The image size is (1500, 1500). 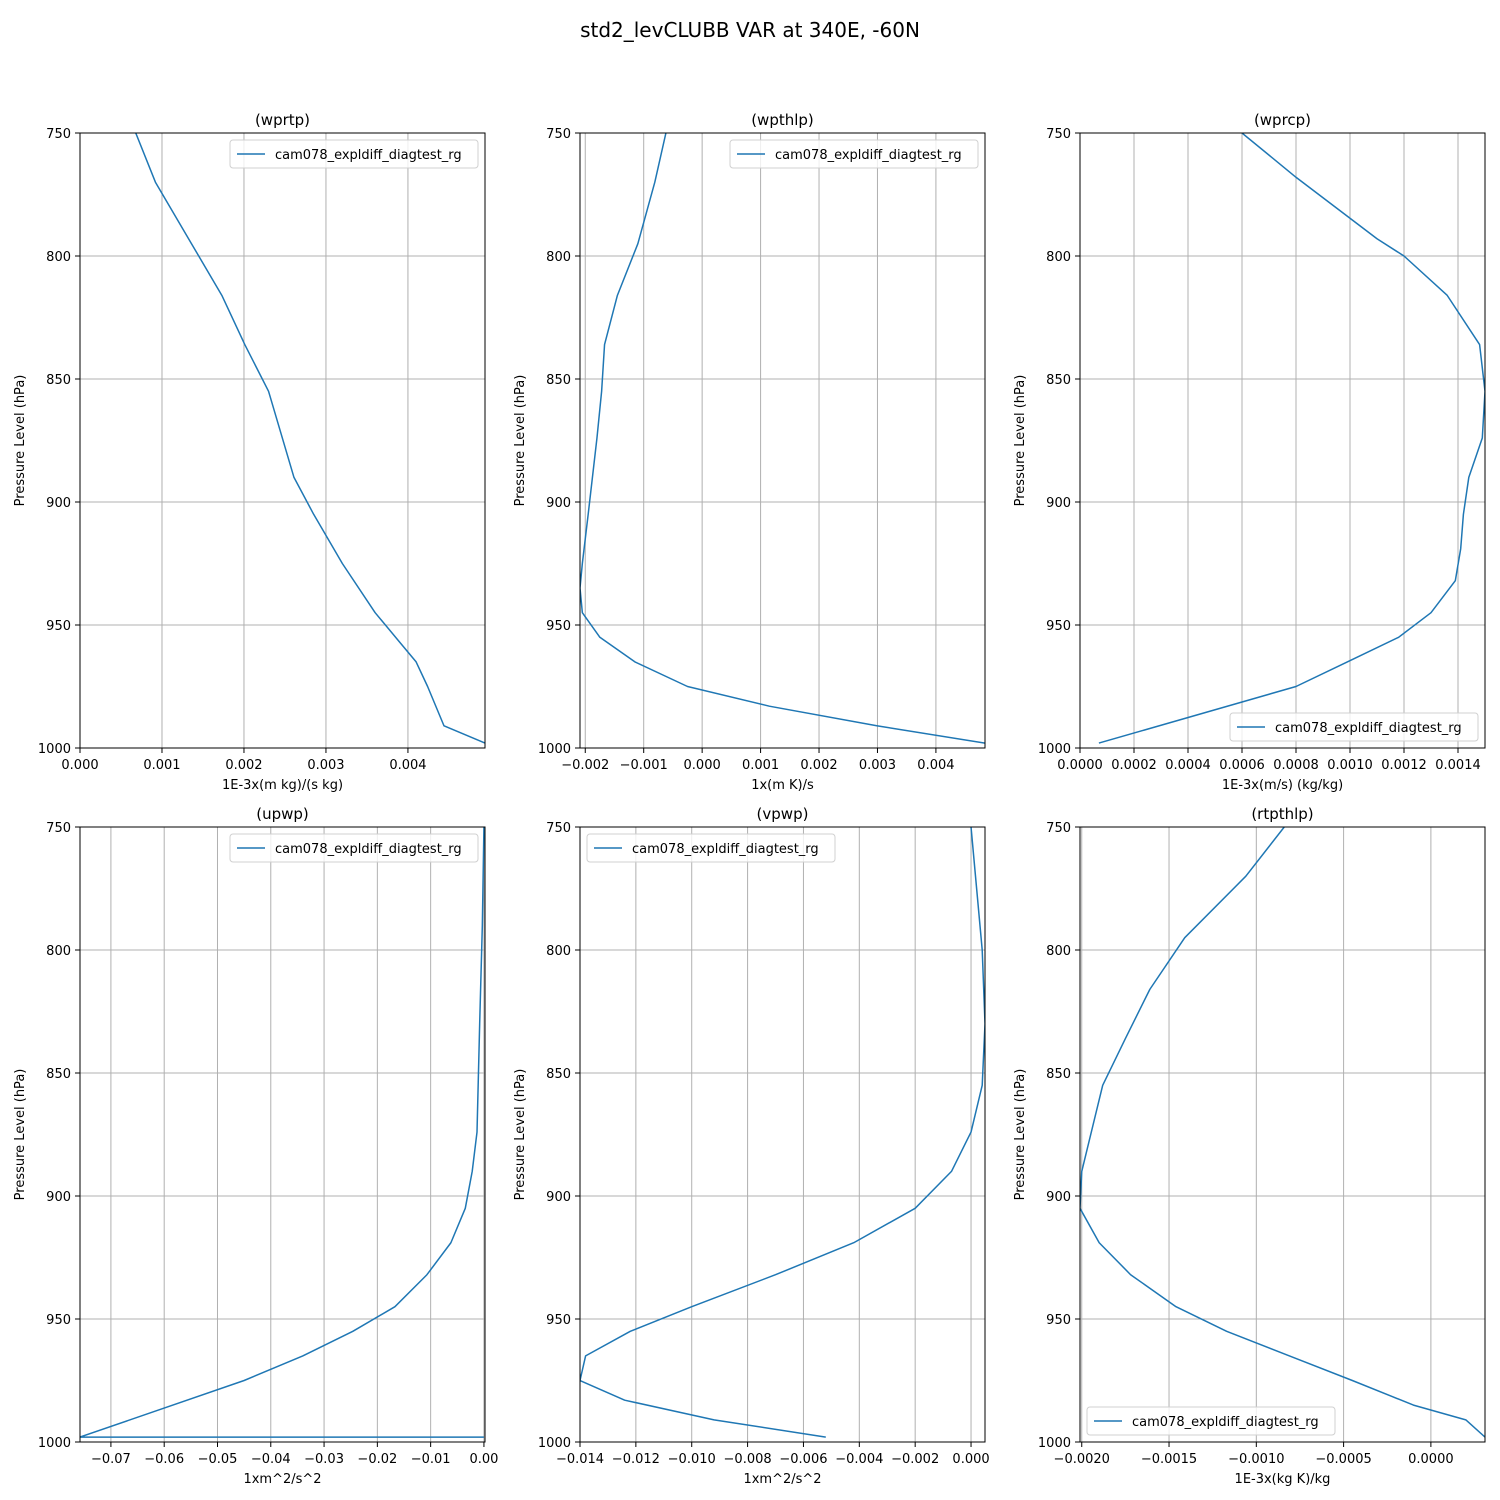 I want to click on x-tick-label: 0.0004, so click(x=1188, y=765).